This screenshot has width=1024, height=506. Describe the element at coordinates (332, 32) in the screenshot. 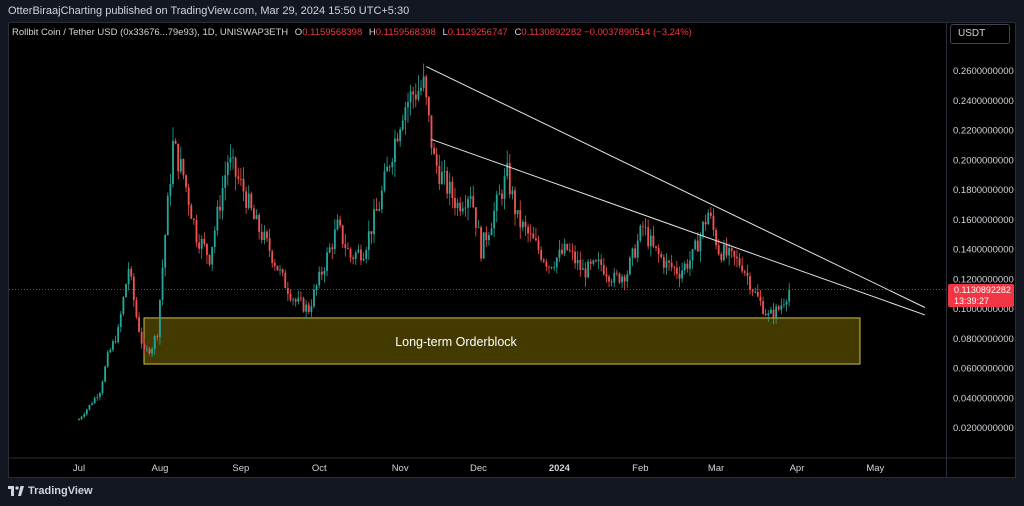

I see `open-value: 0.1159568398` at that location.